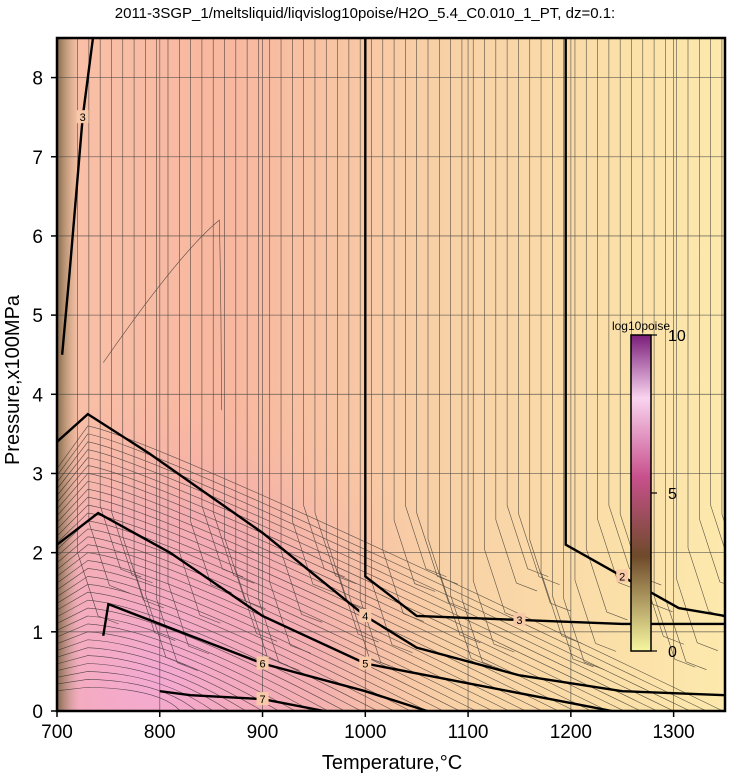  Describe the element at coordinates (672, 652) in the screenshot. I see `colorbar-tick-label: 0` at that location.